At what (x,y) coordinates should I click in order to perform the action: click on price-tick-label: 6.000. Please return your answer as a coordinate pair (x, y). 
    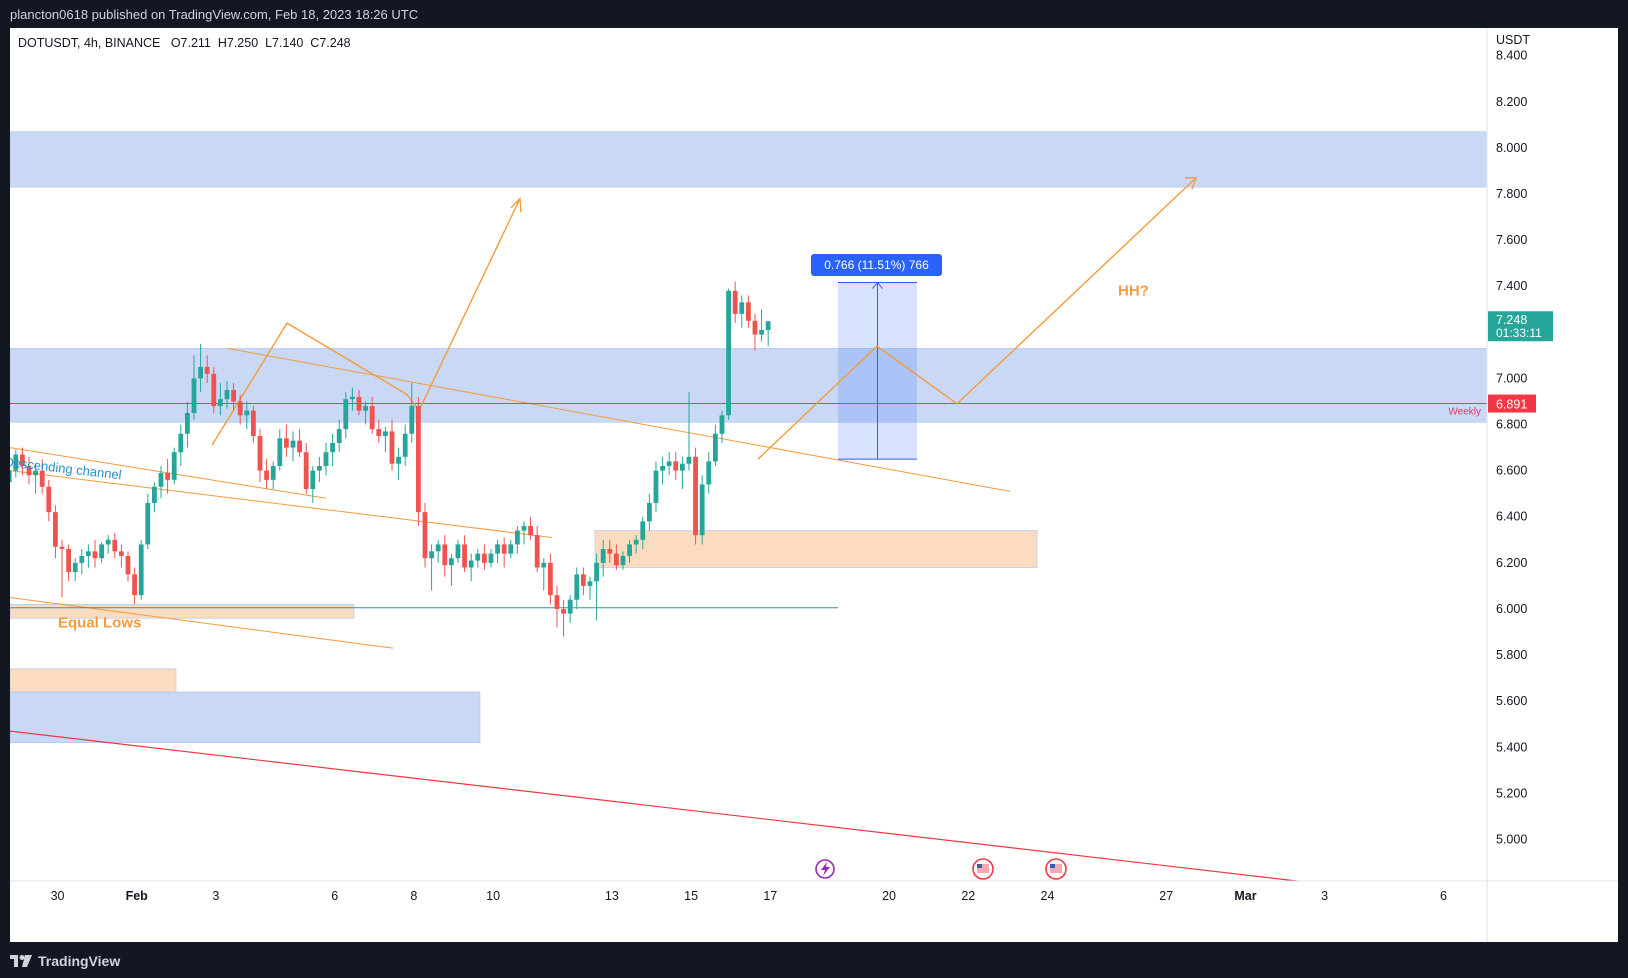
    Looking at the image, I should click on (1511, 609).